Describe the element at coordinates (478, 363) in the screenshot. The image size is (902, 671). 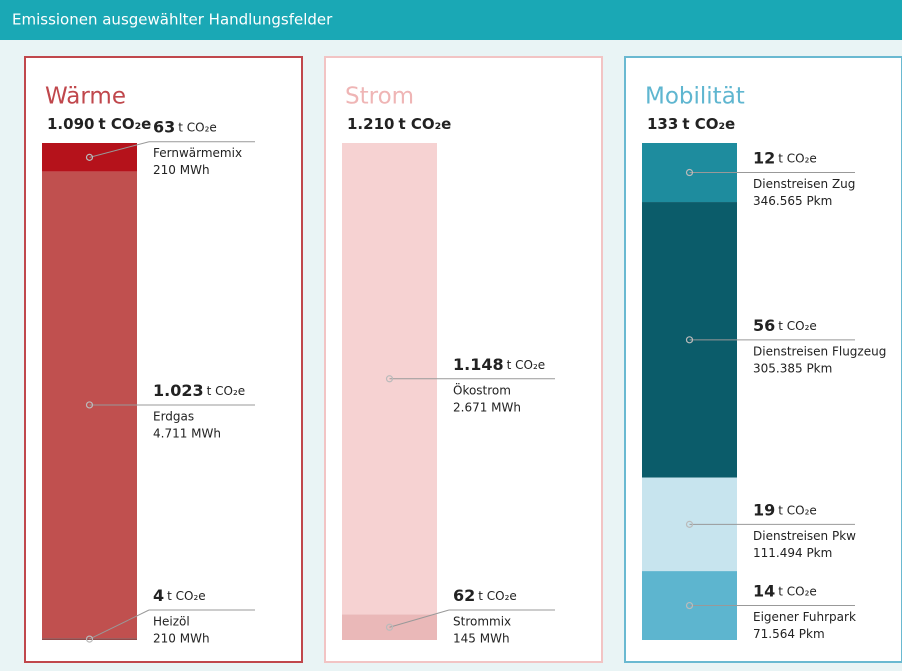
I see `value-number: 1.148` at that location.